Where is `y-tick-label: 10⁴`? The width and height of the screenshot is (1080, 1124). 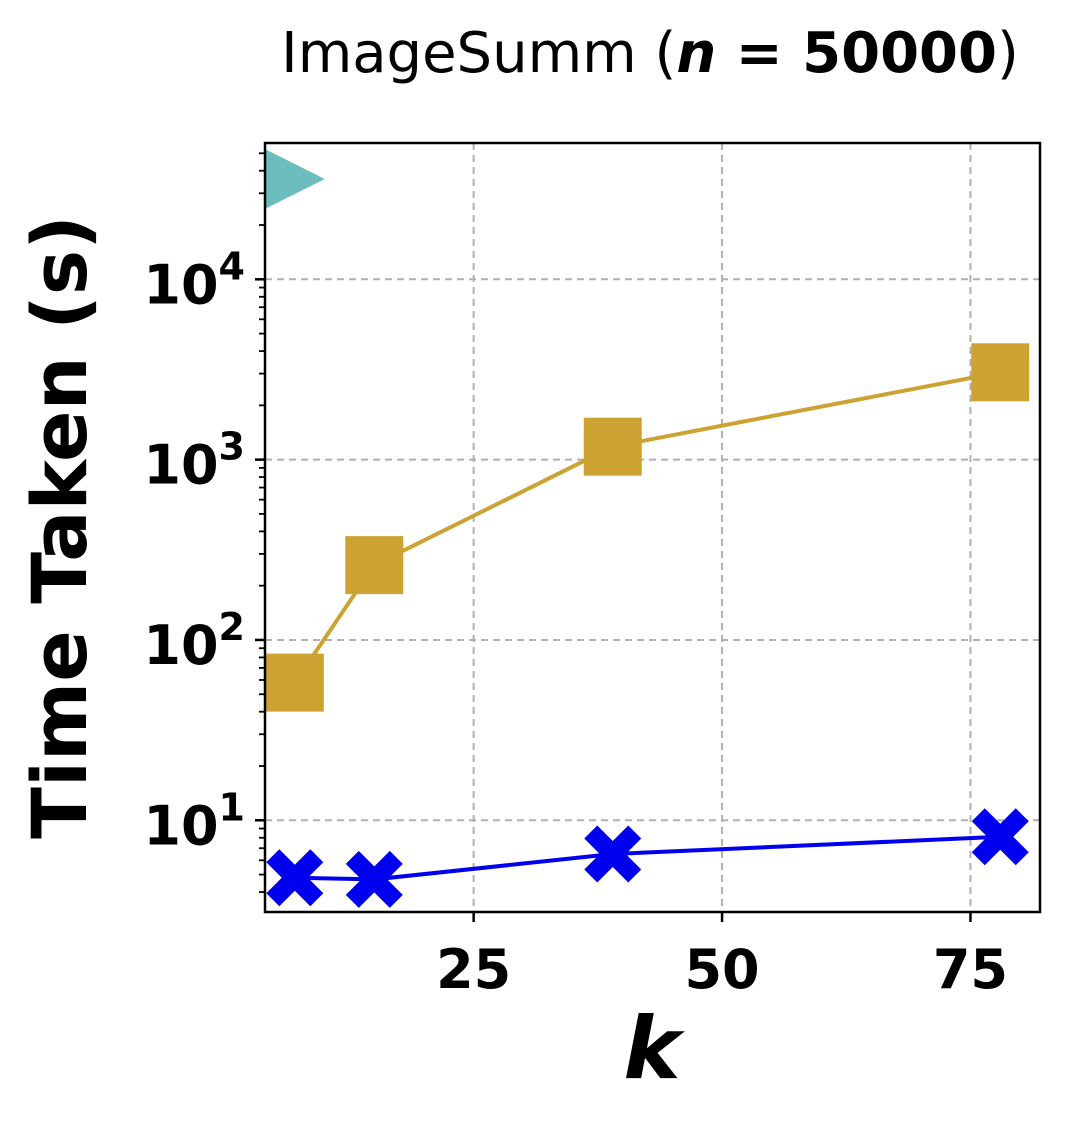 y-tick-label: 10⁴ is located at coordinates (194, 280).